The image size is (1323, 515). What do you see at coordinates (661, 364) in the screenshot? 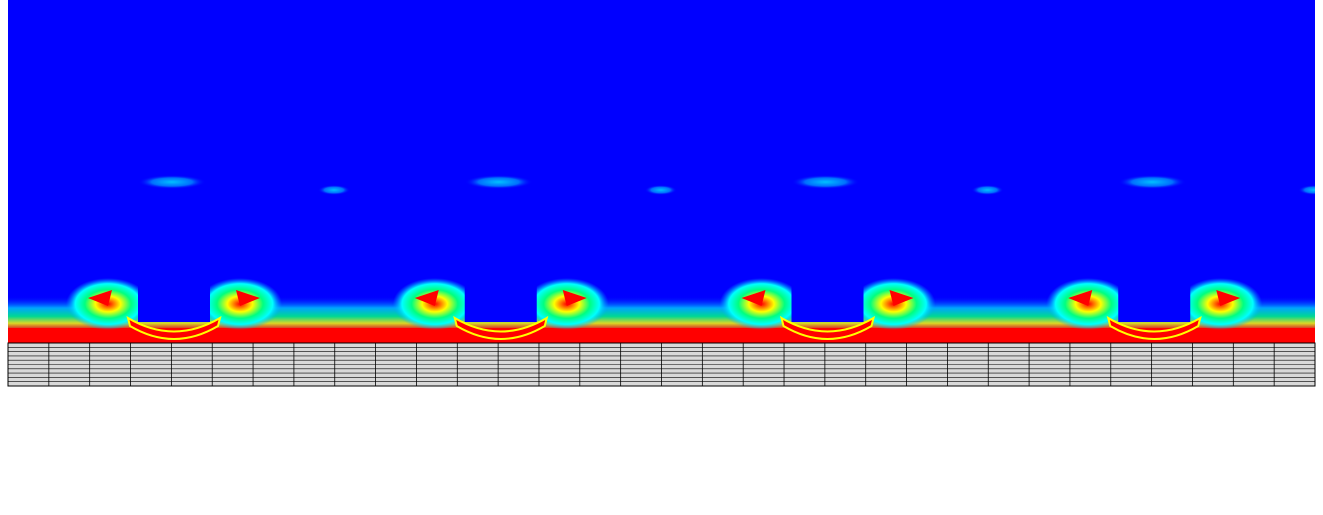
I see `solid-mesh-grid` at bounding box center [661, 364].